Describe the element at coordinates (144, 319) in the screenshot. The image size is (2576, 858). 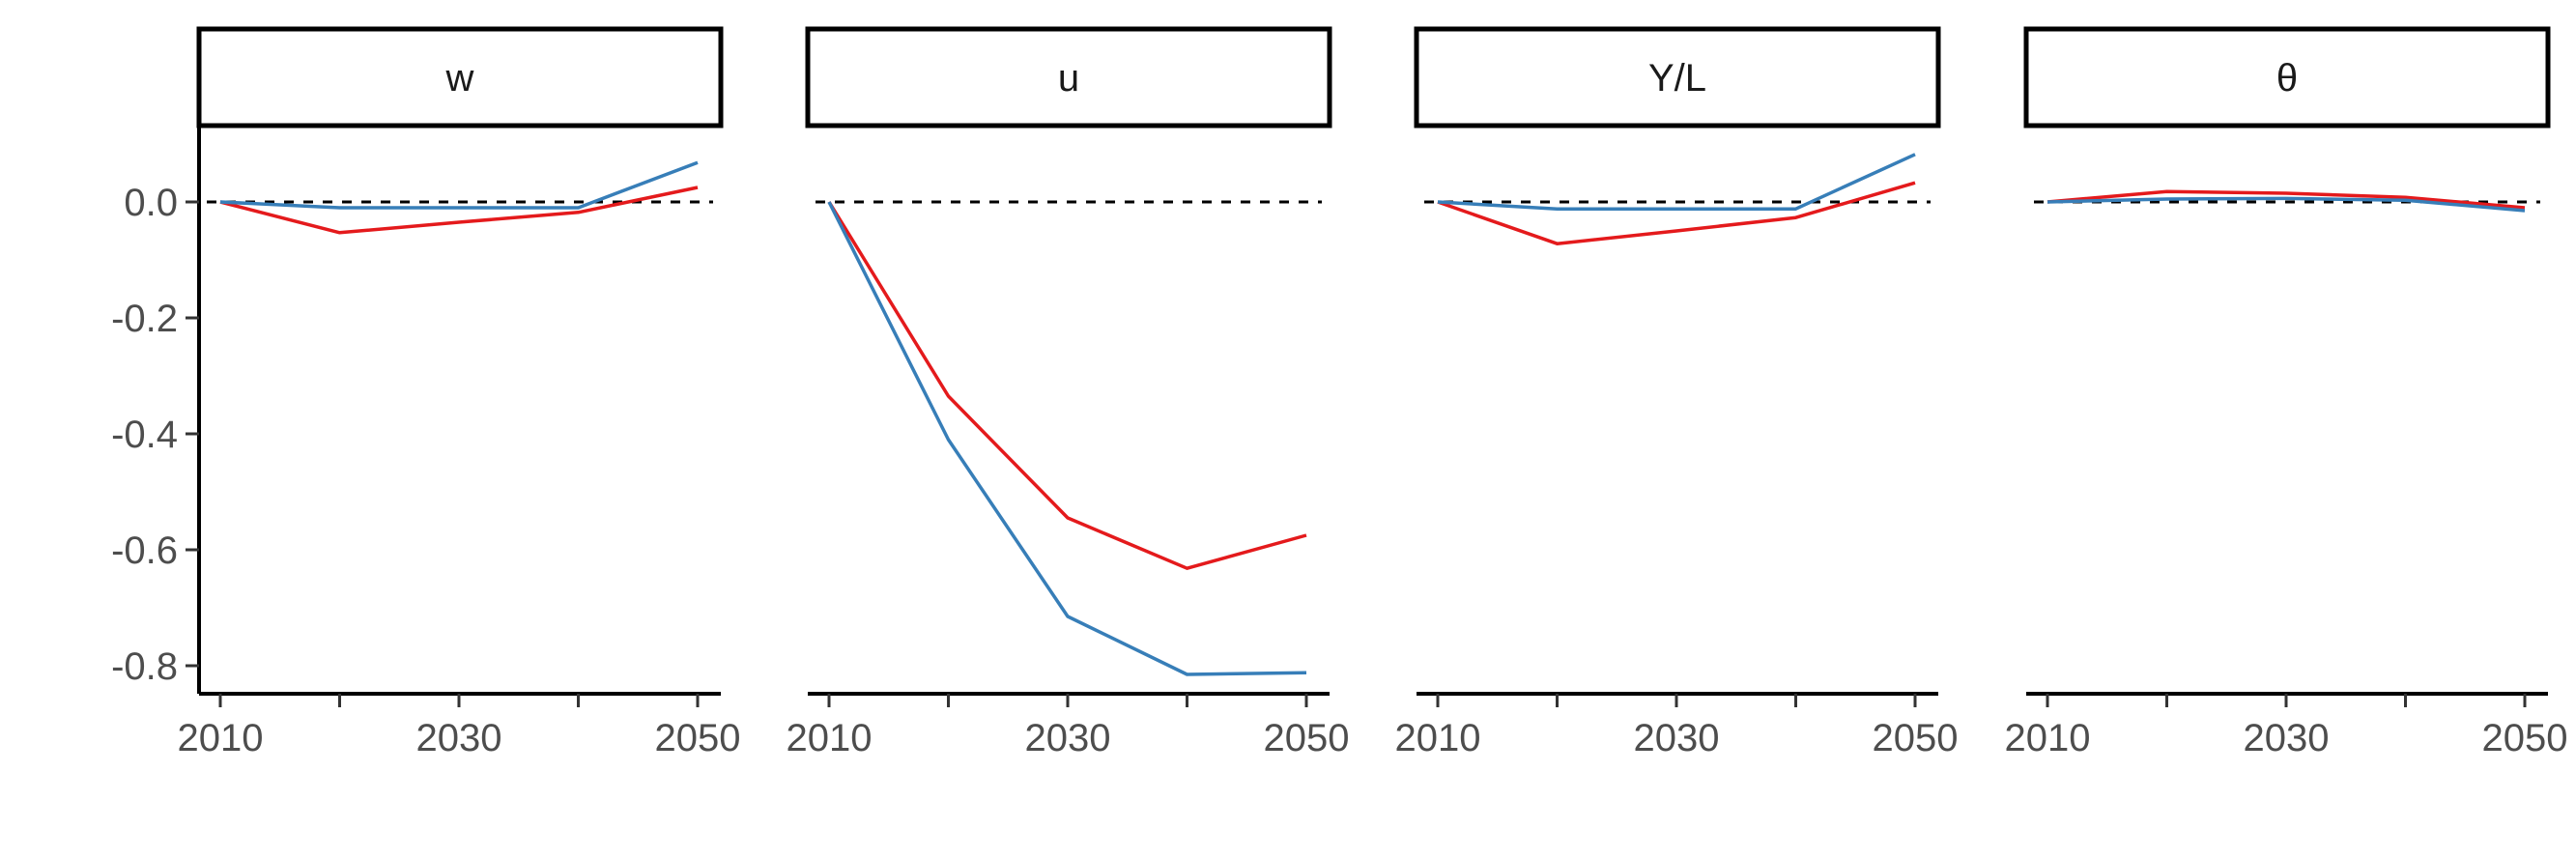
I see `y-tick-label: -0.2` at that location.